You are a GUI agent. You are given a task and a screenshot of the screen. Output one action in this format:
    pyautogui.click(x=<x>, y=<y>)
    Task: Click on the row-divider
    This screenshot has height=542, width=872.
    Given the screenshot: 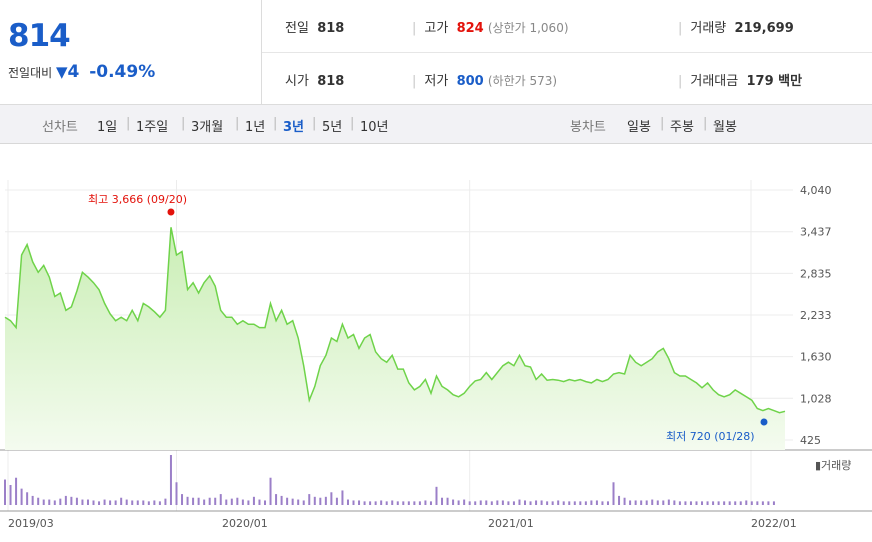 What is the action you would take?
    pyautogui.click(x=567, y=52)
    